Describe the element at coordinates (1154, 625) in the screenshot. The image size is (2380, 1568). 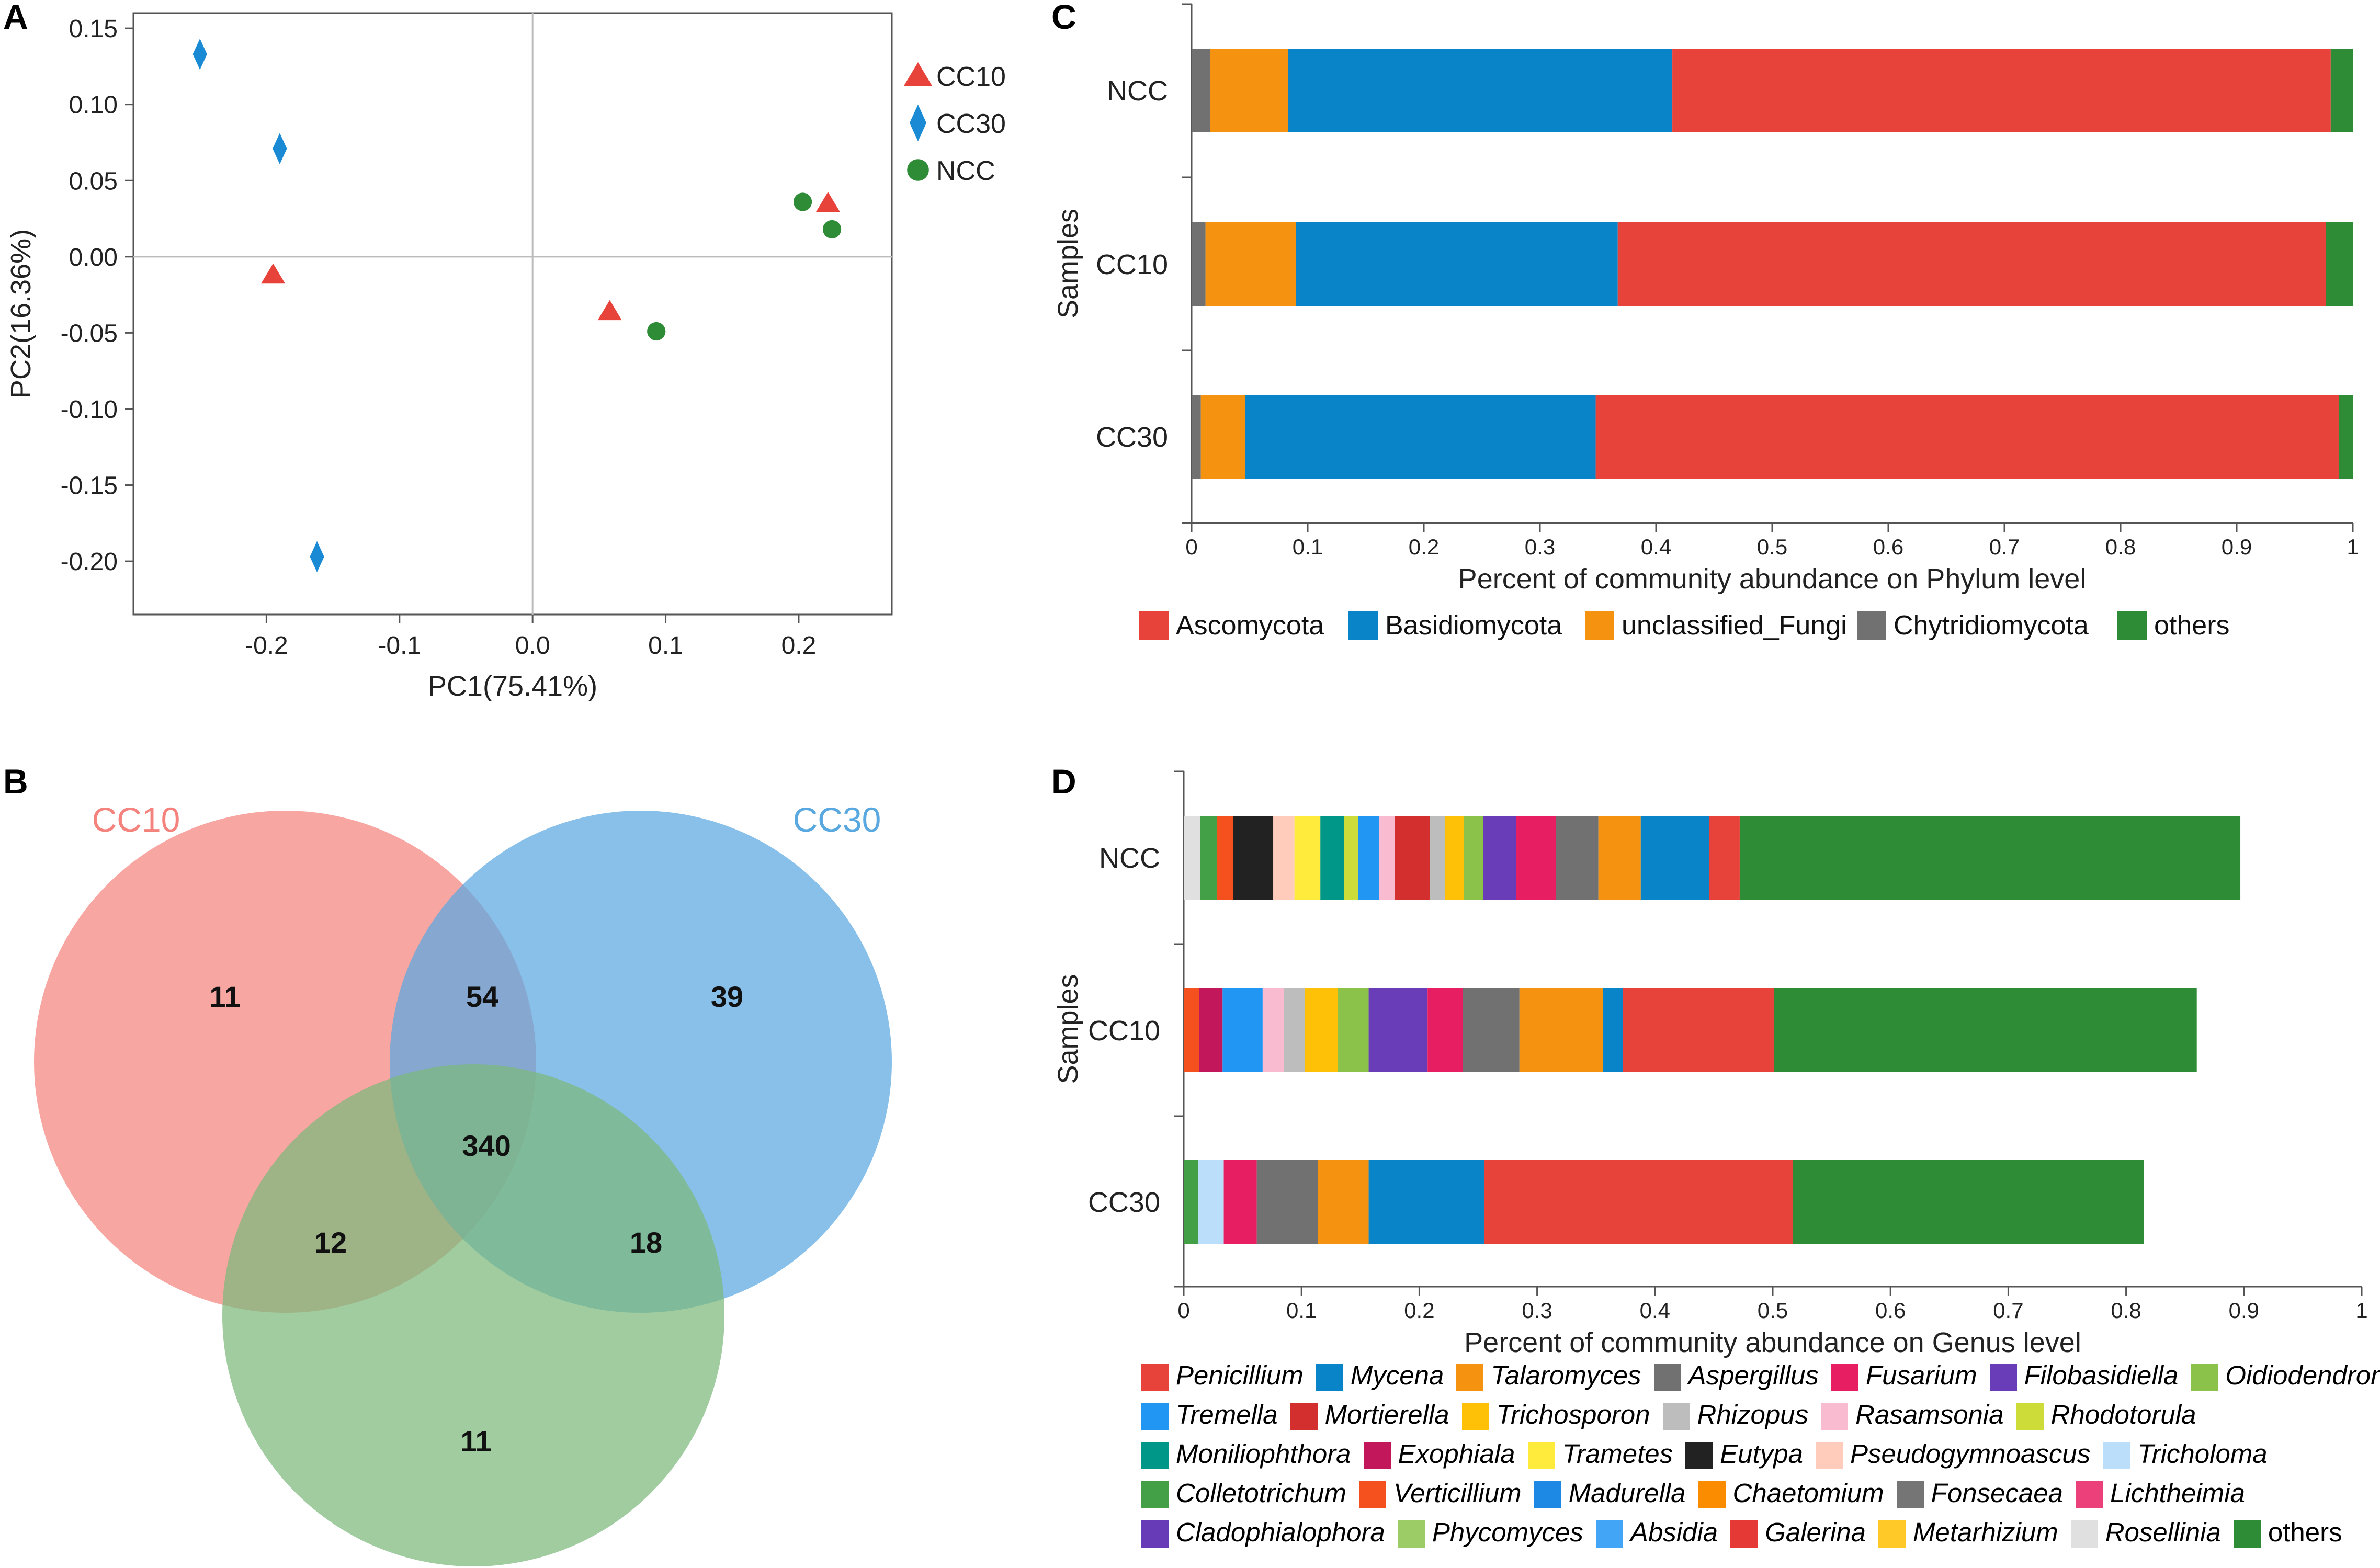
I see `phylum-legend-swatch-ascomycota` at that location.